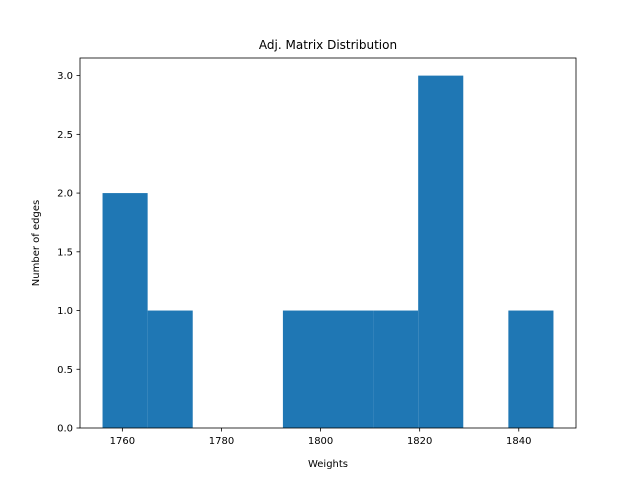 The height and width of the screenshot is (480, 640). What do you see at coordinates (320, 441) in the screenshot?
I see `x-tick-label: 1800` at bounding box center [320, 441].